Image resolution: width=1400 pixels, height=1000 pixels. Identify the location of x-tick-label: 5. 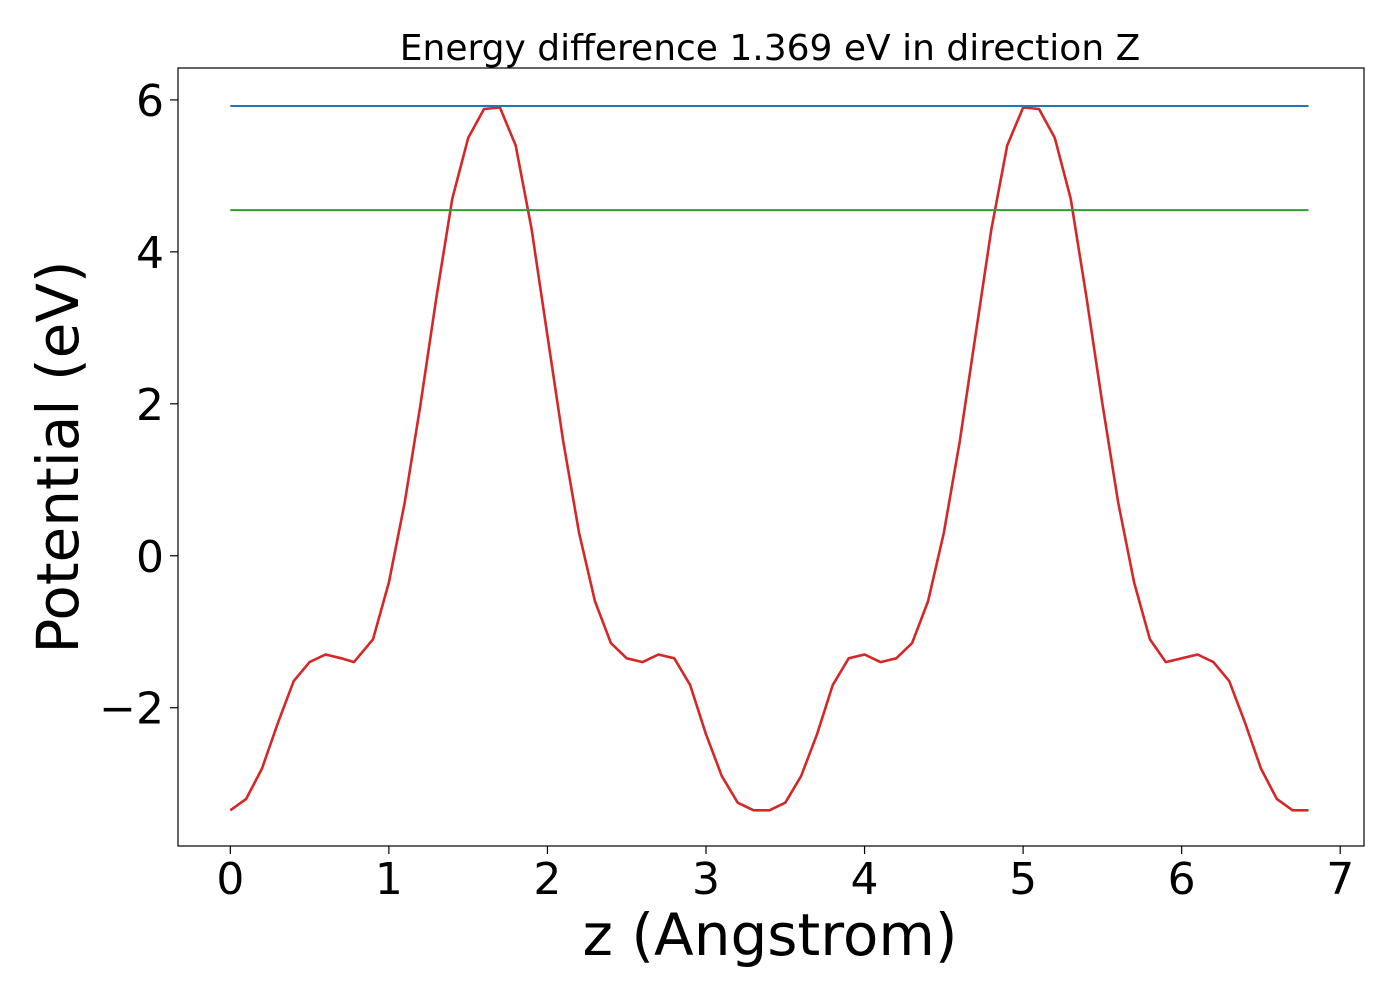
(1023, 879).